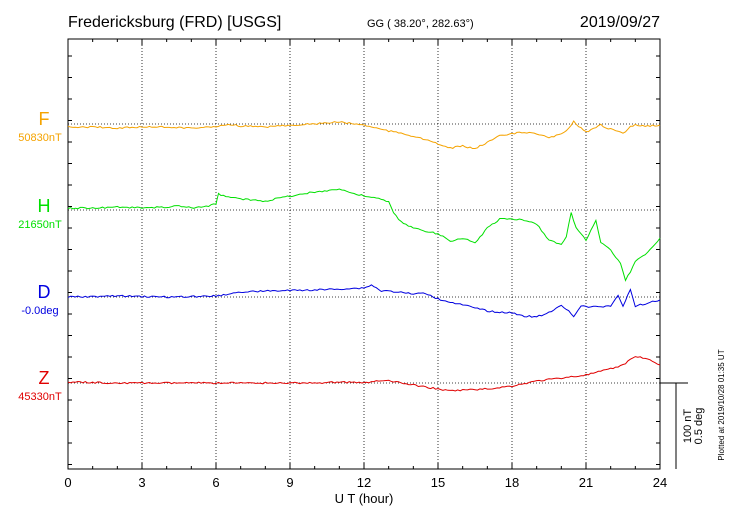 The height and width of the screenshot is (520, 730). What do you see at coordinates (364, 498) in the screenshot?
I see `x-axis-label: U T (hour)` at bounding box center [364, 498].